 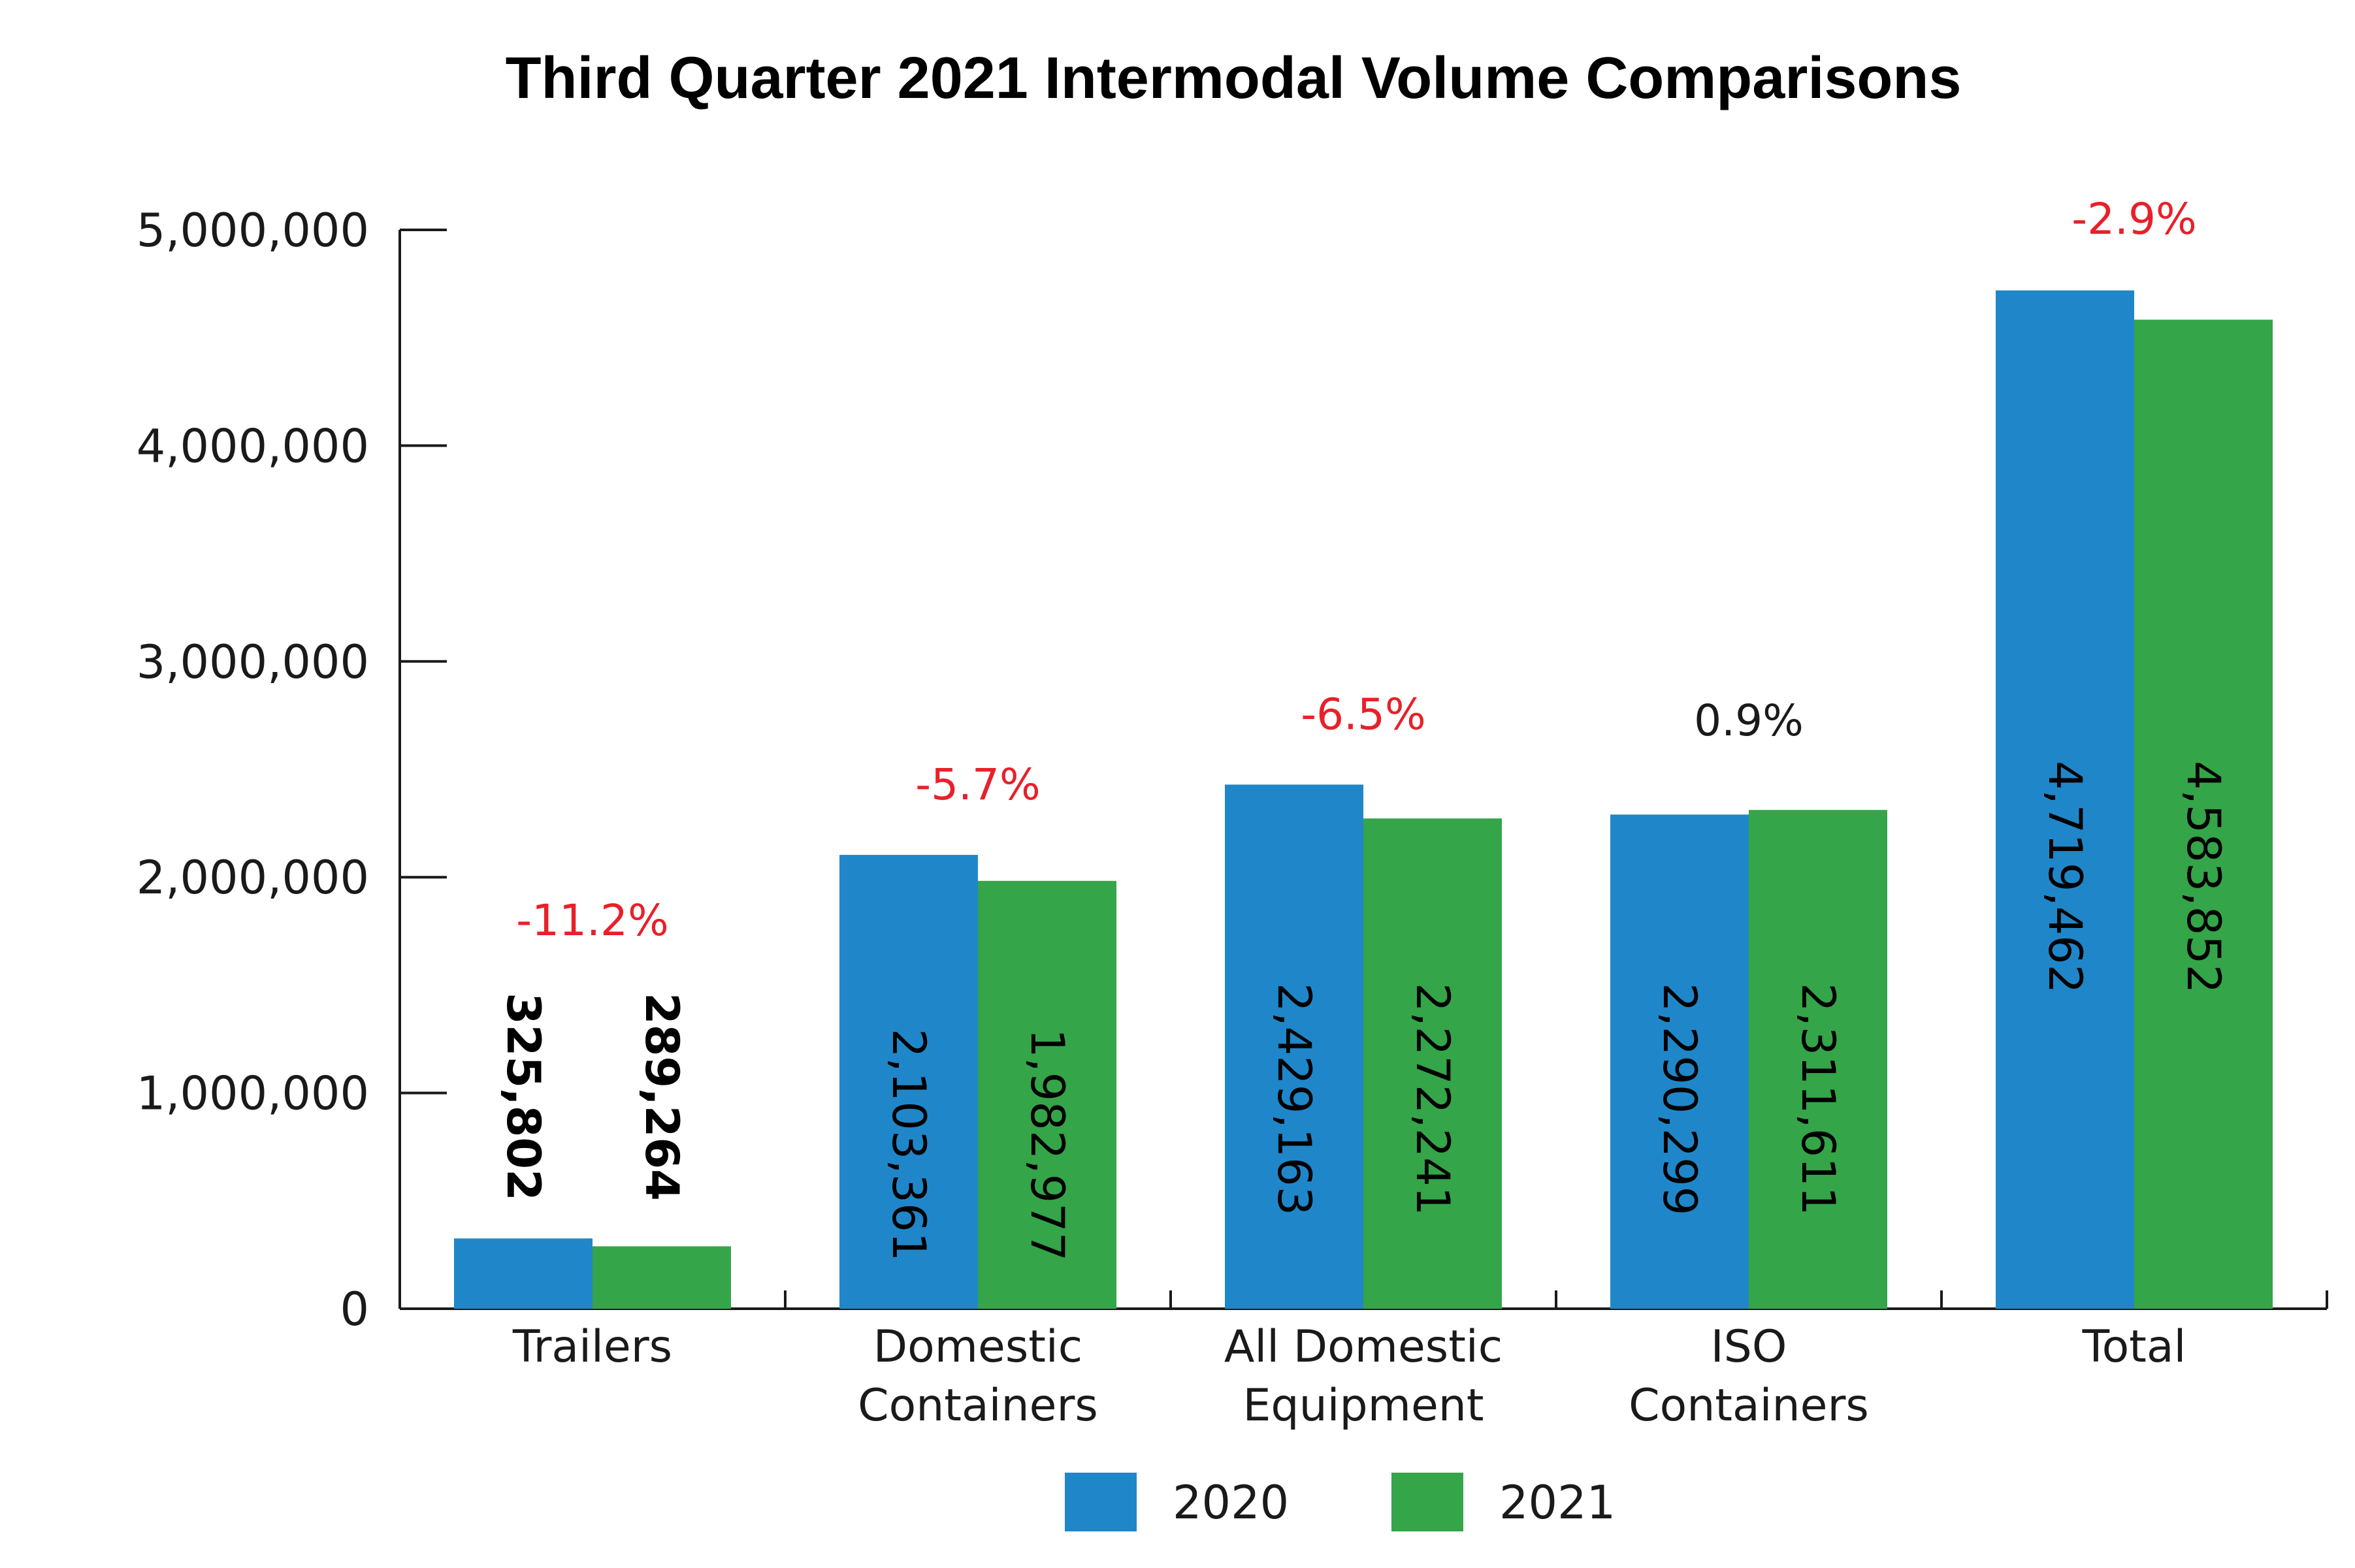 What do you see at coordinates (1363, 1347) in the screenshot?
I see `x-tick-label: All Domestic` at bounding box center [1363, 1347].